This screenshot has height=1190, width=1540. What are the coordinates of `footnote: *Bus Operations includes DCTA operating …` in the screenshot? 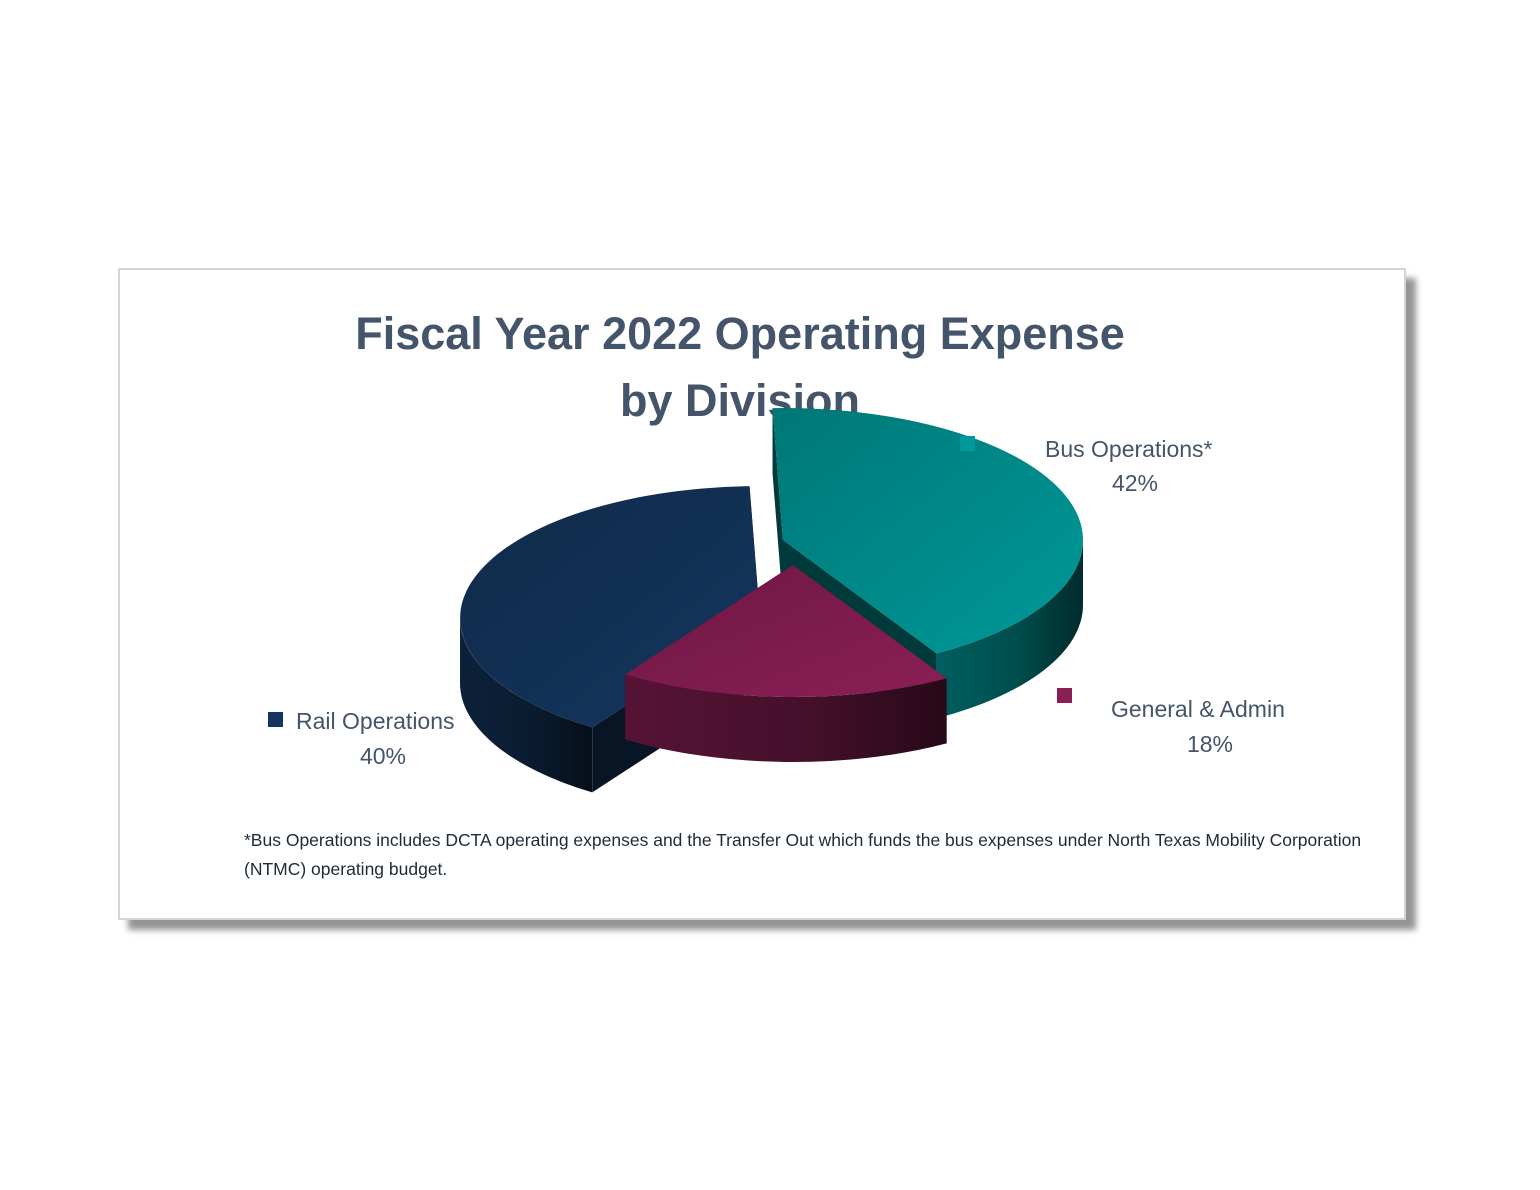 It's located at (803, 854).